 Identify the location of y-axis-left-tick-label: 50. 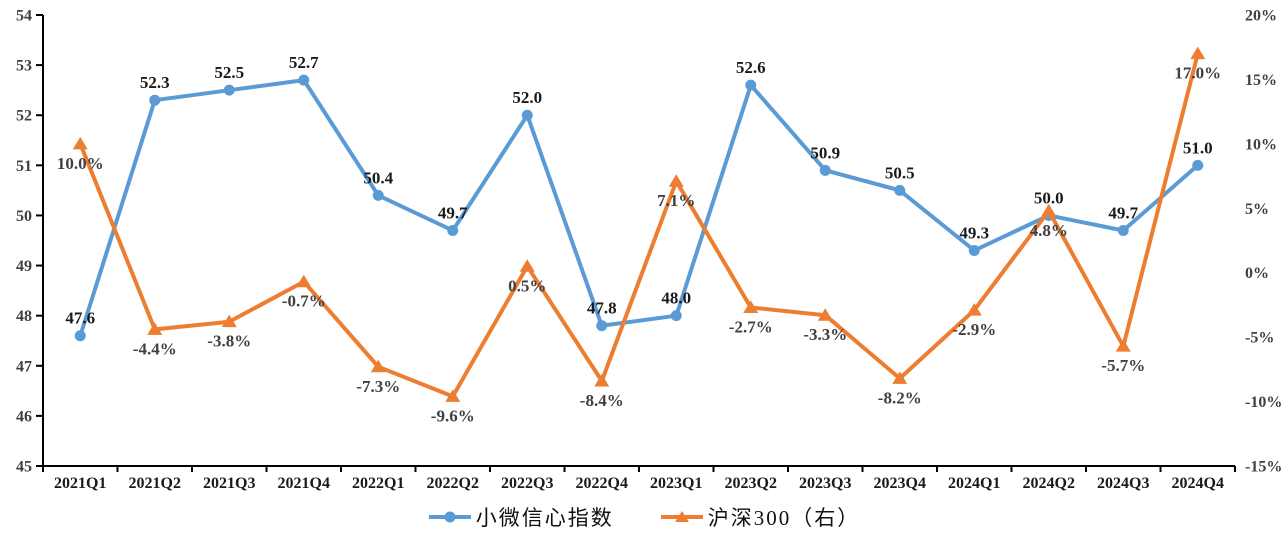
(24, 216).